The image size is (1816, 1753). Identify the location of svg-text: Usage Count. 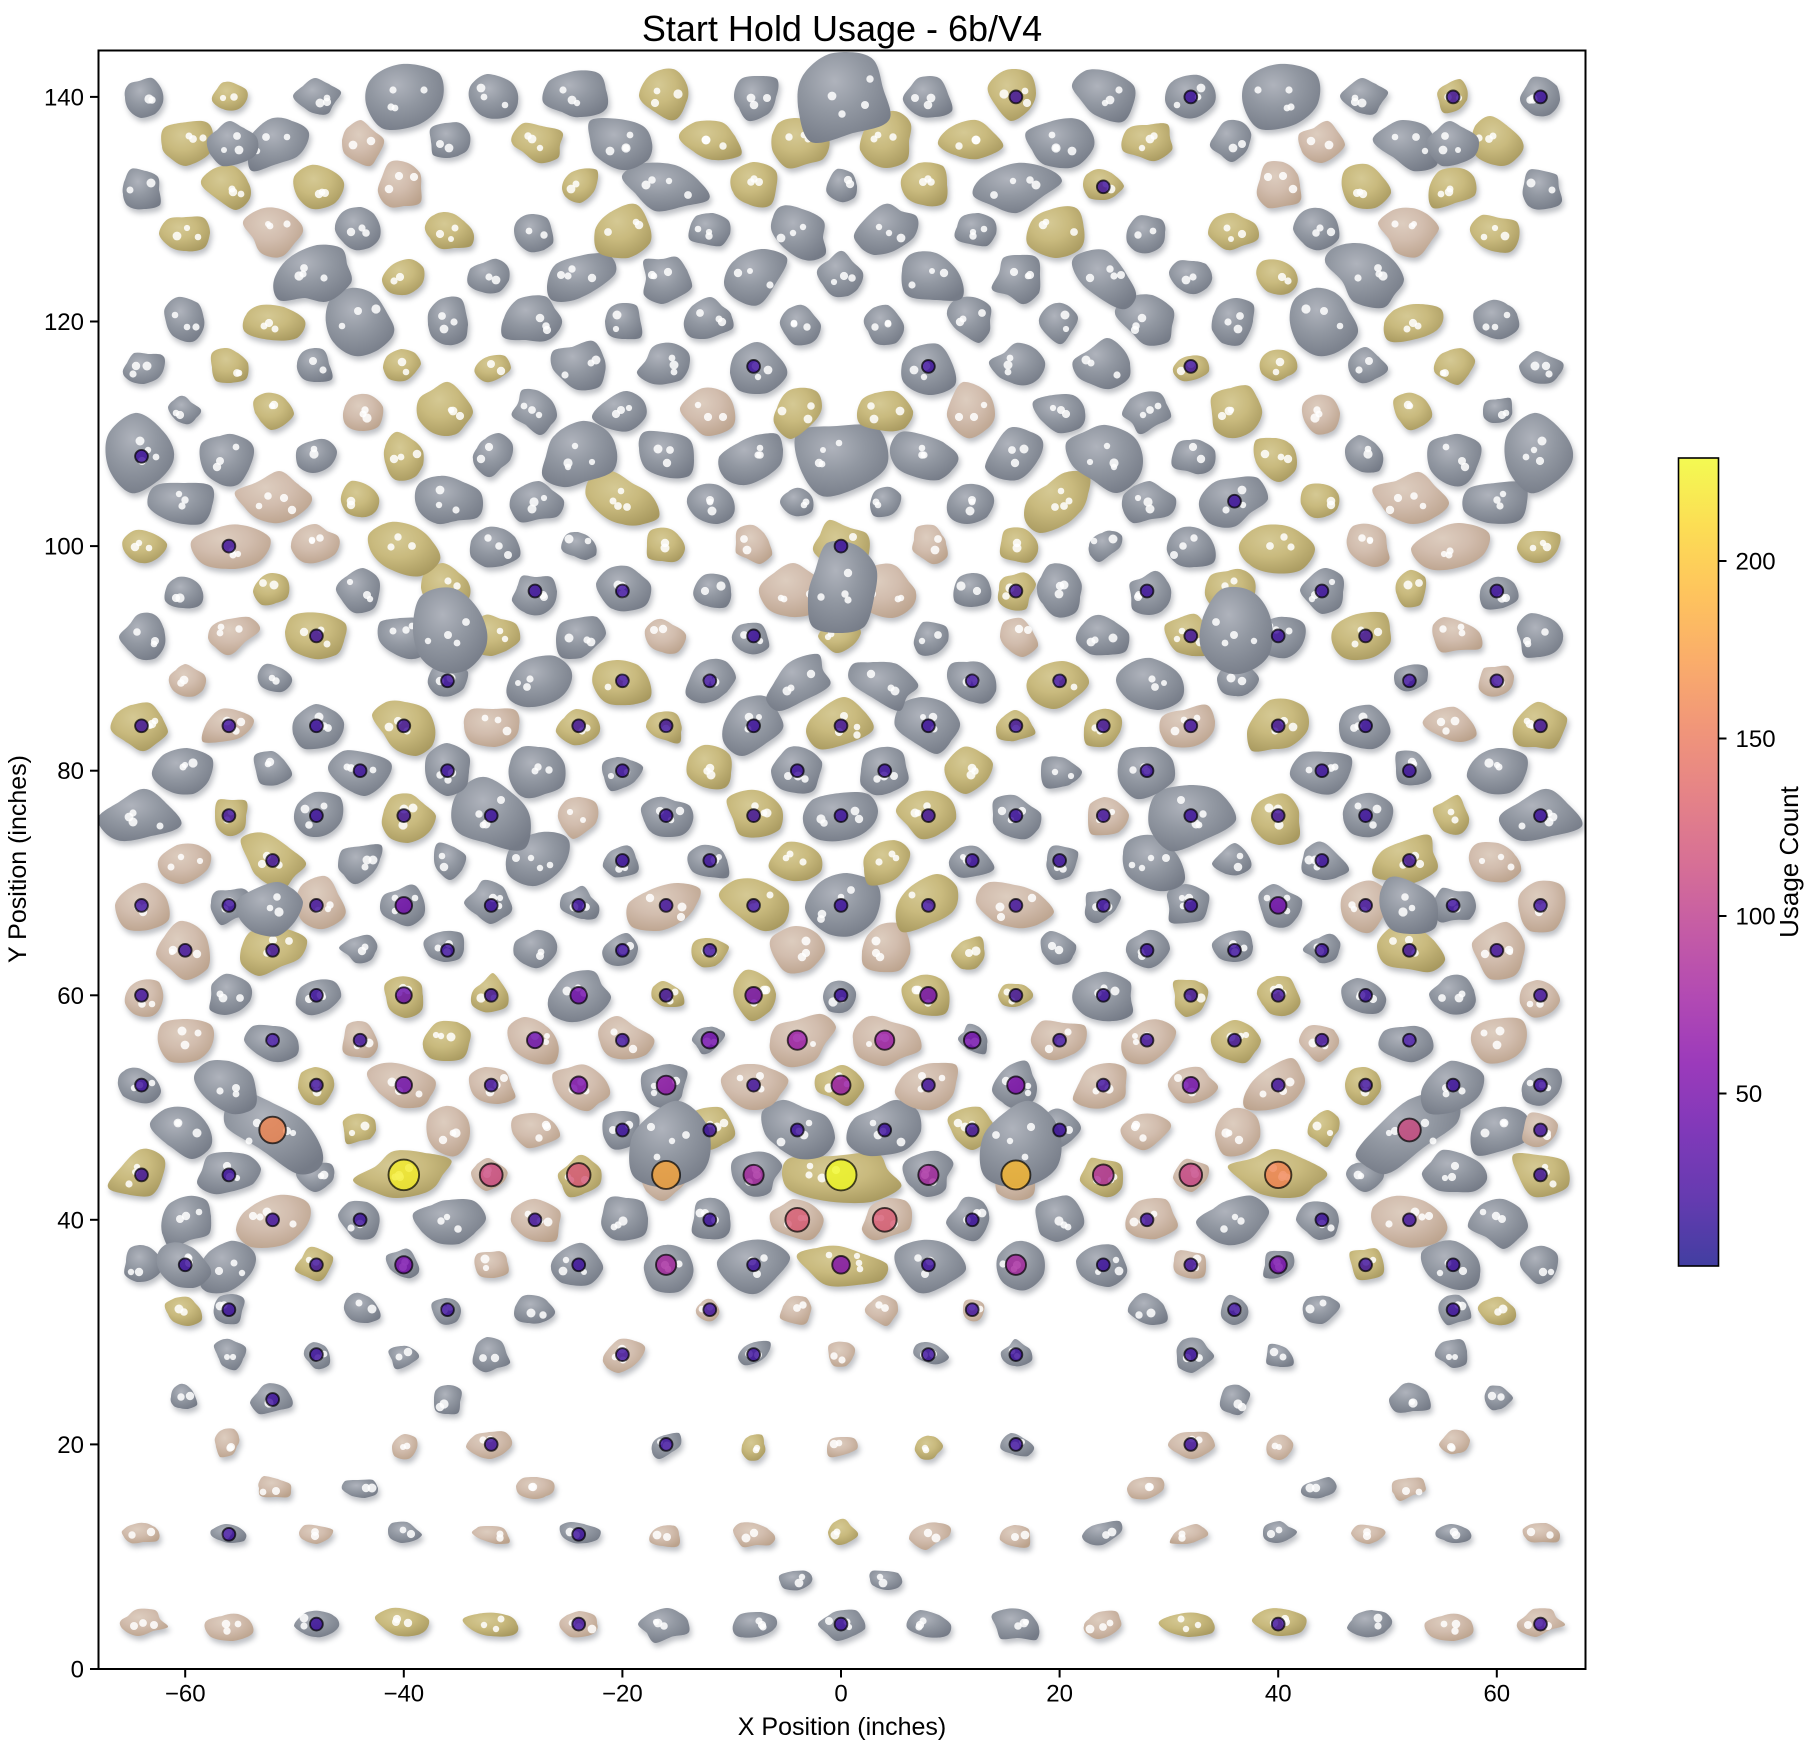
(1789, 861).